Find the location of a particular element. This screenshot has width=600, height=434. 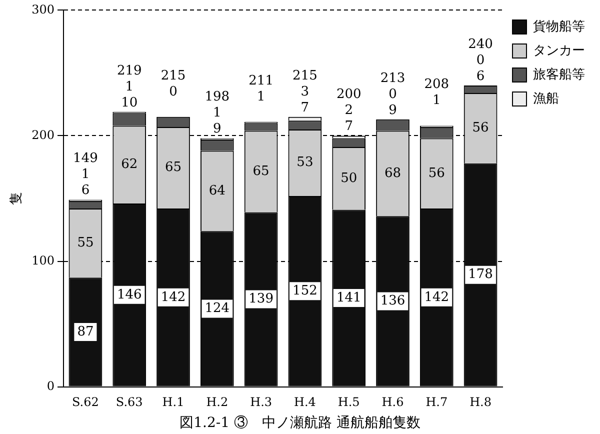

y-tick-label: 200 is located at coordinates (43, 135).